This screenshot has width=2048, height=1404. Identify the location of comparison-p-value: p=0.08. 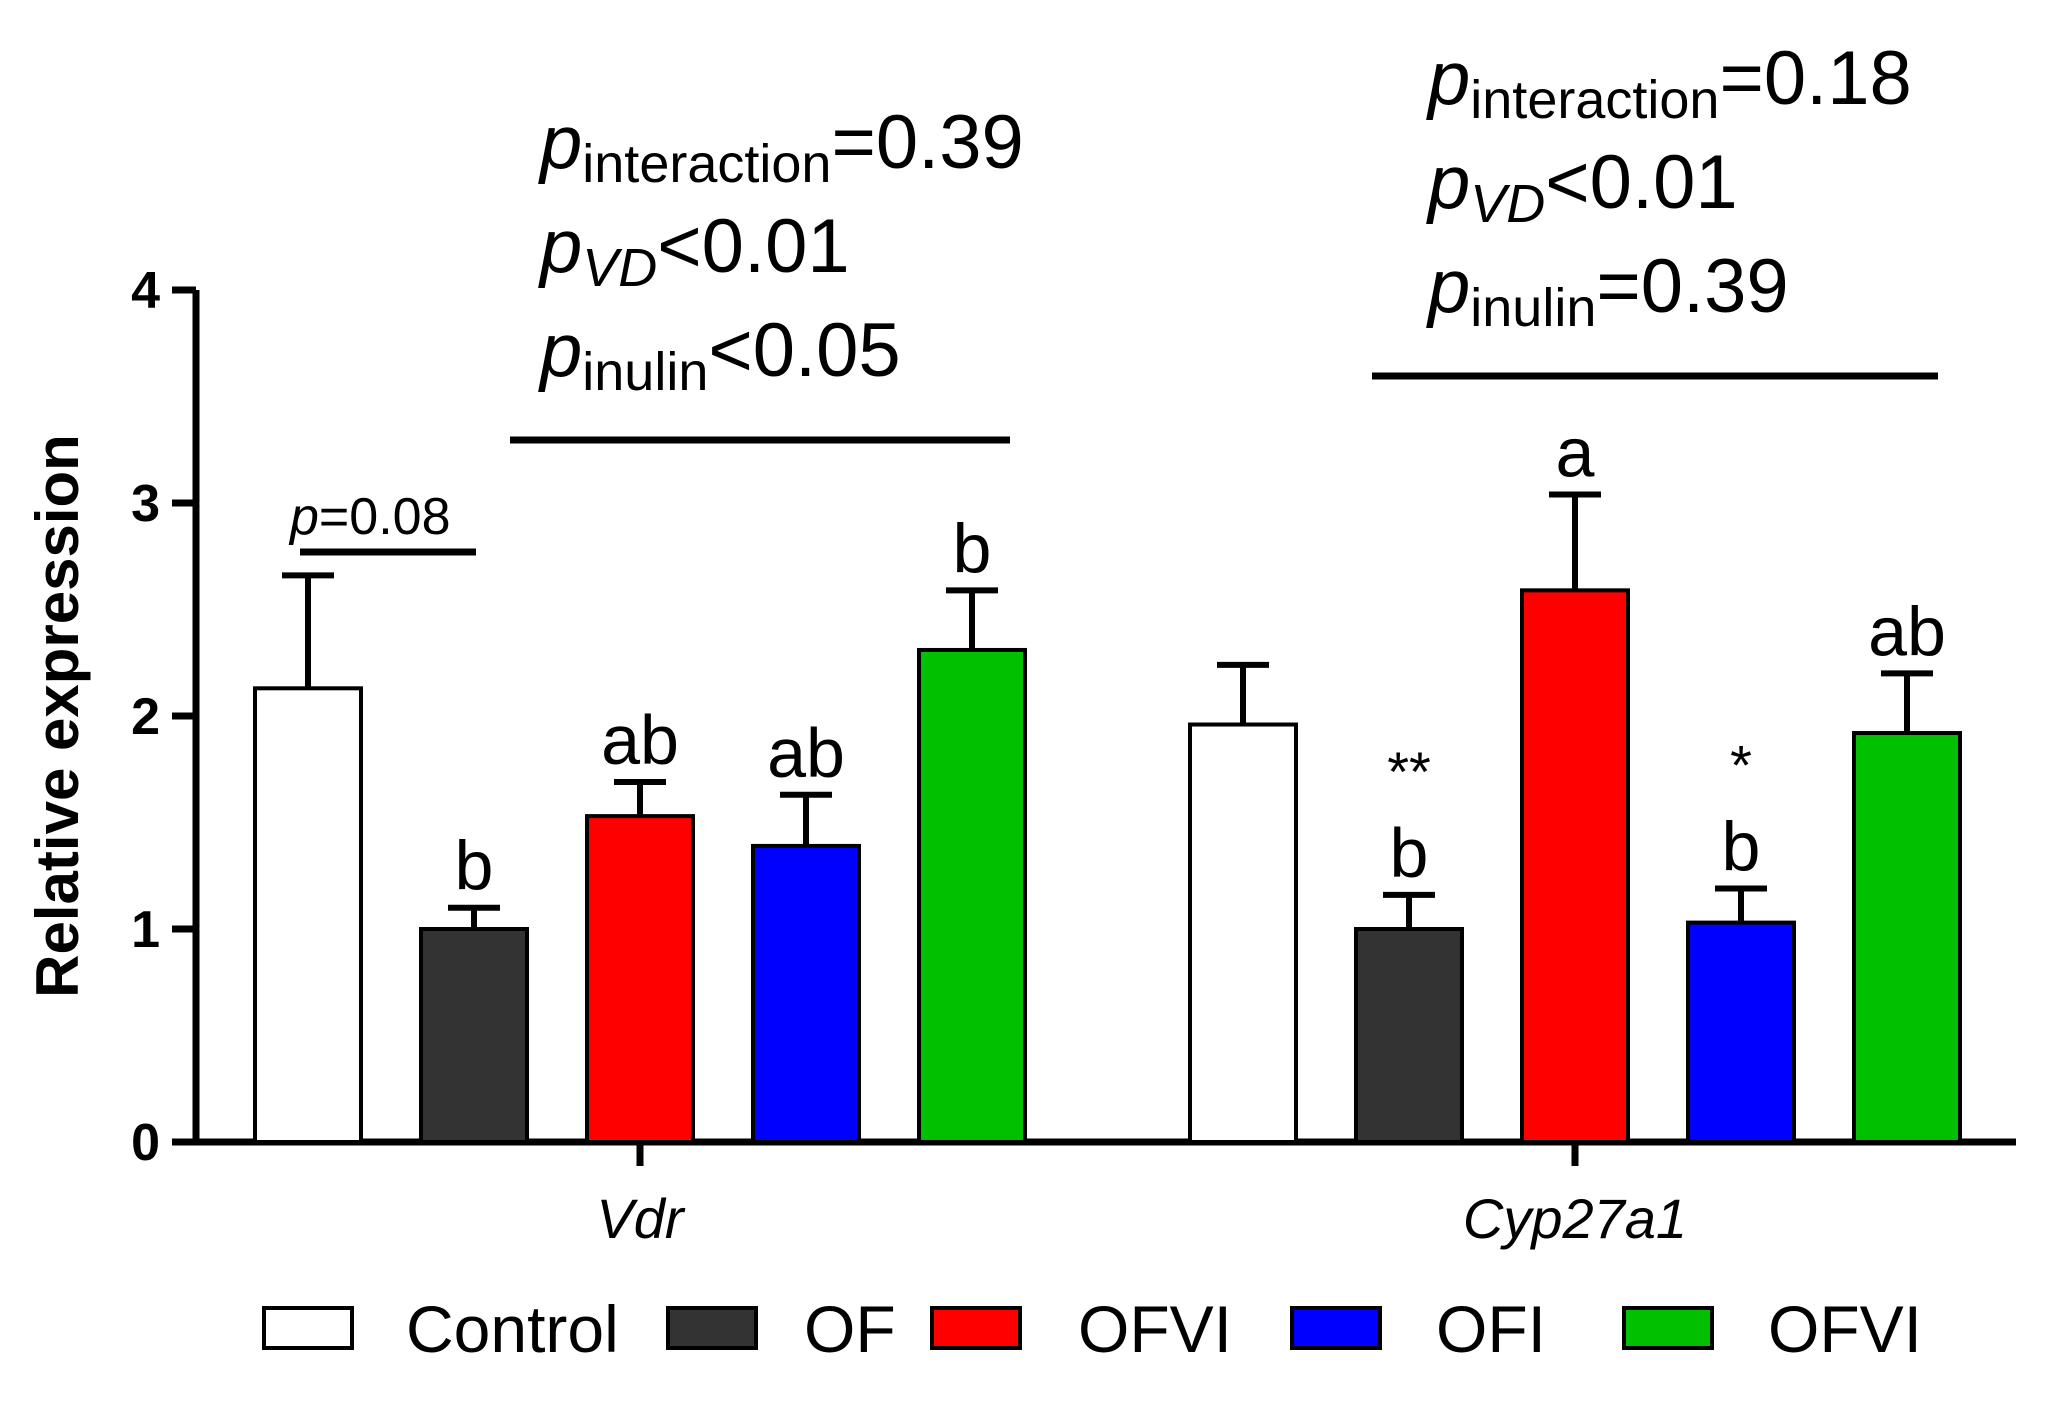
(369, 517).